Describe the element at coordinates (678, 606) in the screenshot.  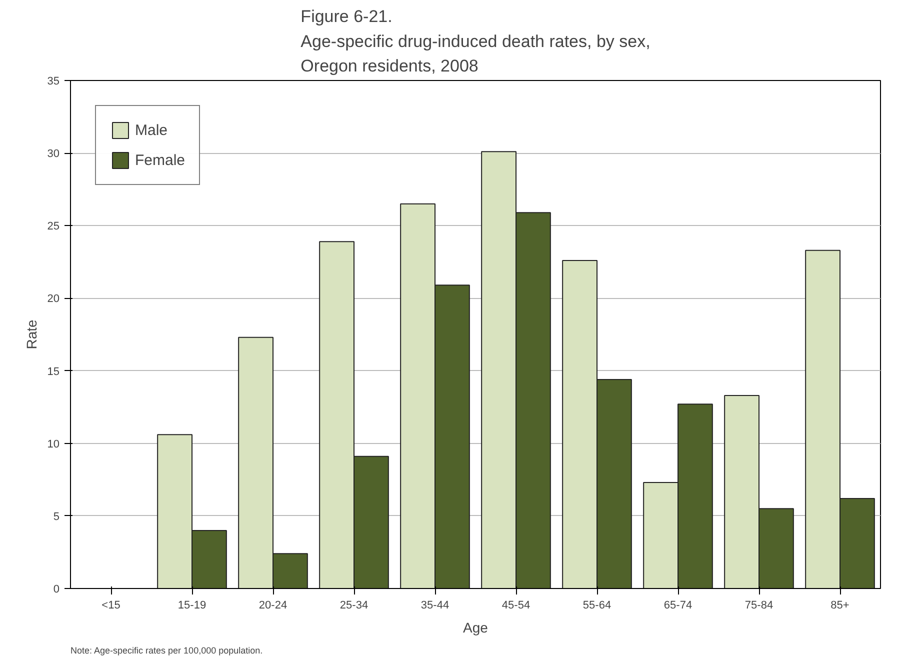
I see `x-tick-label: 65-74` at that location.